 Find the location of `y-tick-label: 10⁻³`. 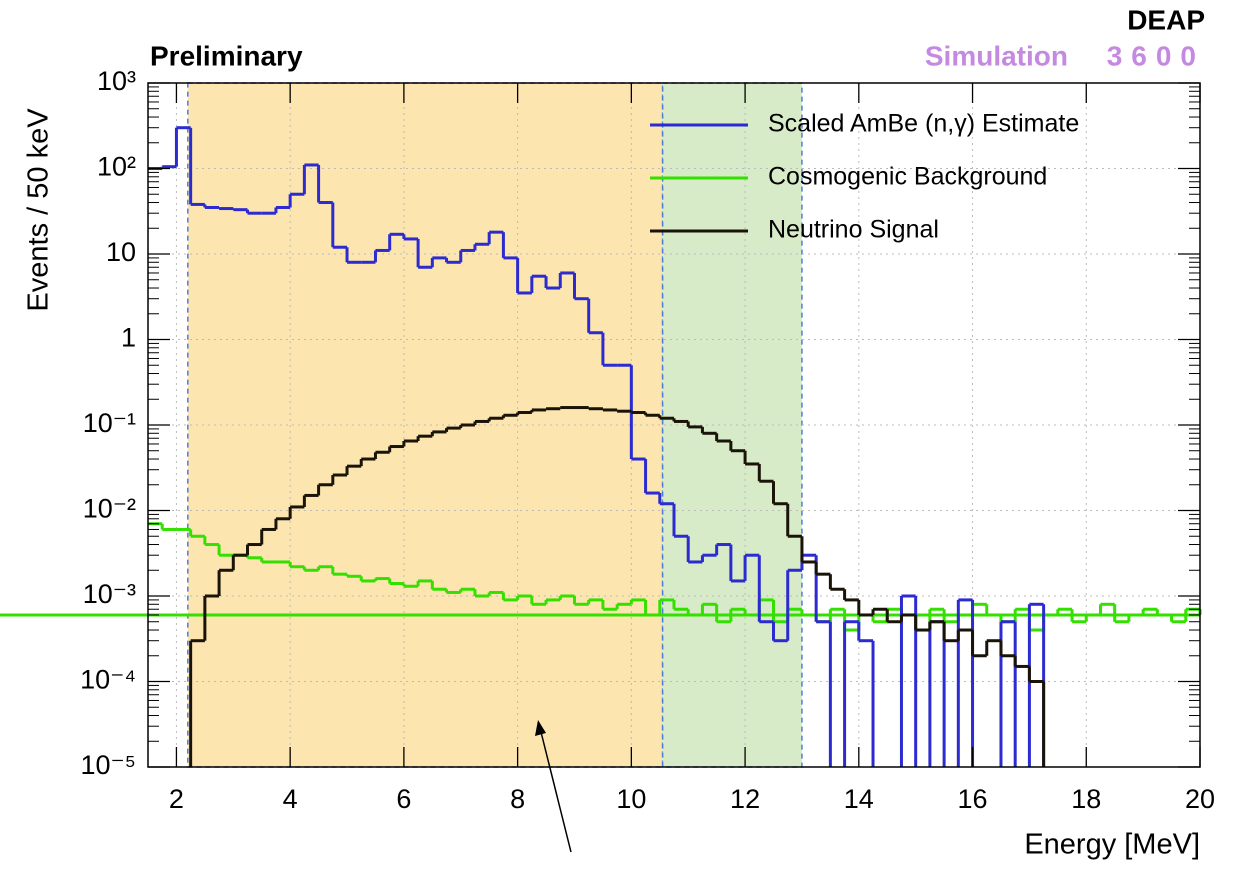

y-tick-label: 10⁻³ is located at coordinates (109, 594).